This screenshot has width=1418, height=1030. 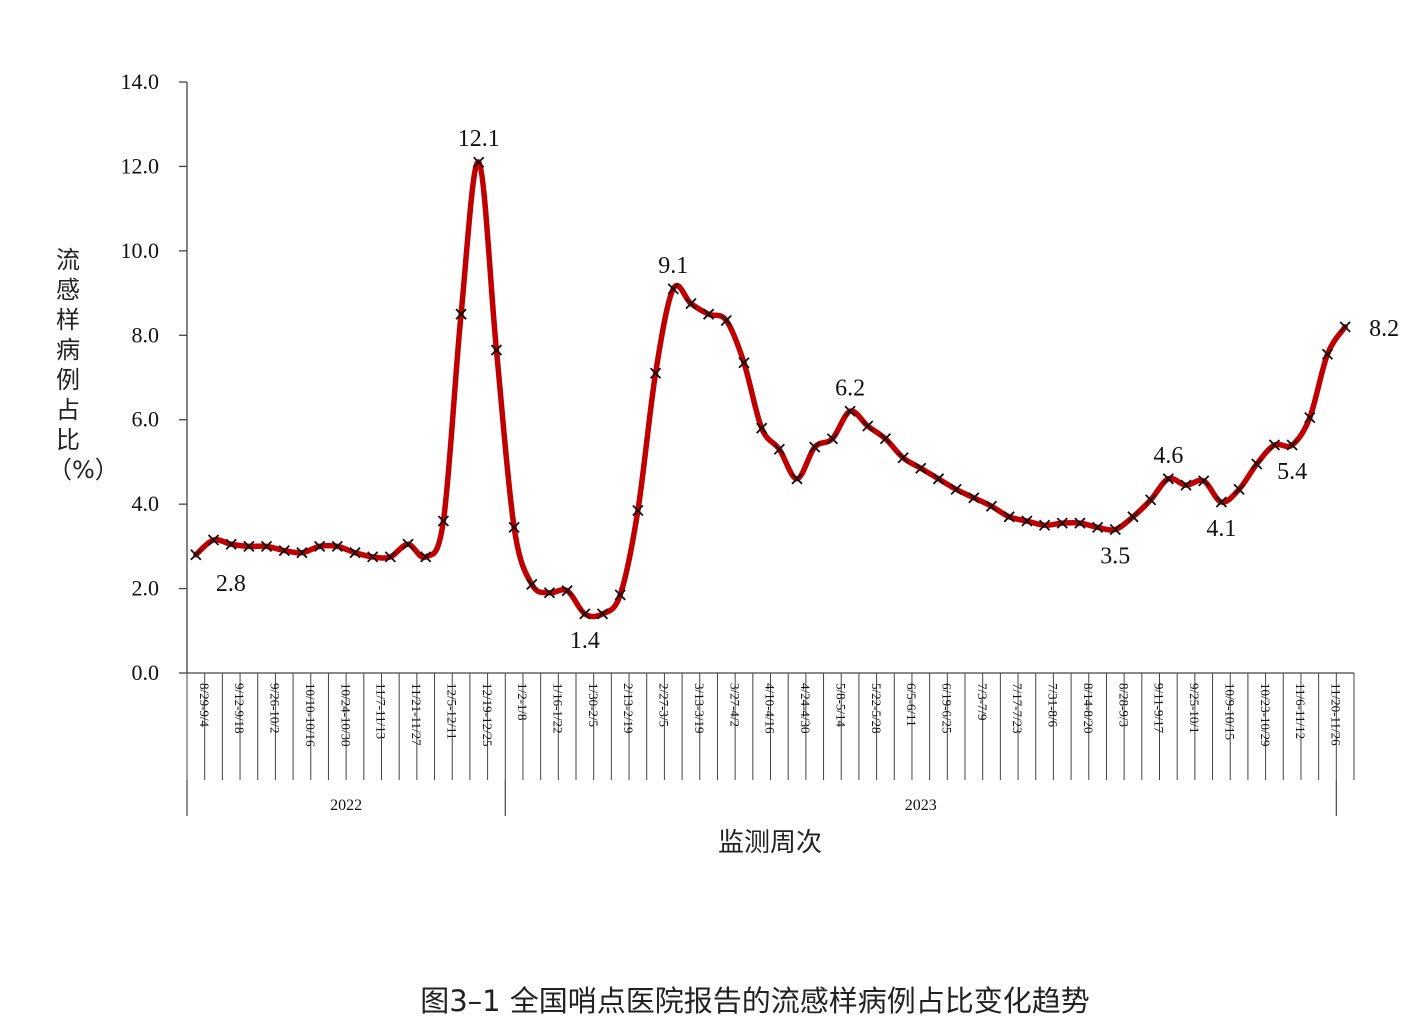 What do you see at coordinates (1229, 711) in the screenshot?
I see `x-tick-label: 10/9-10/15` at bounding box center [1229, 711].